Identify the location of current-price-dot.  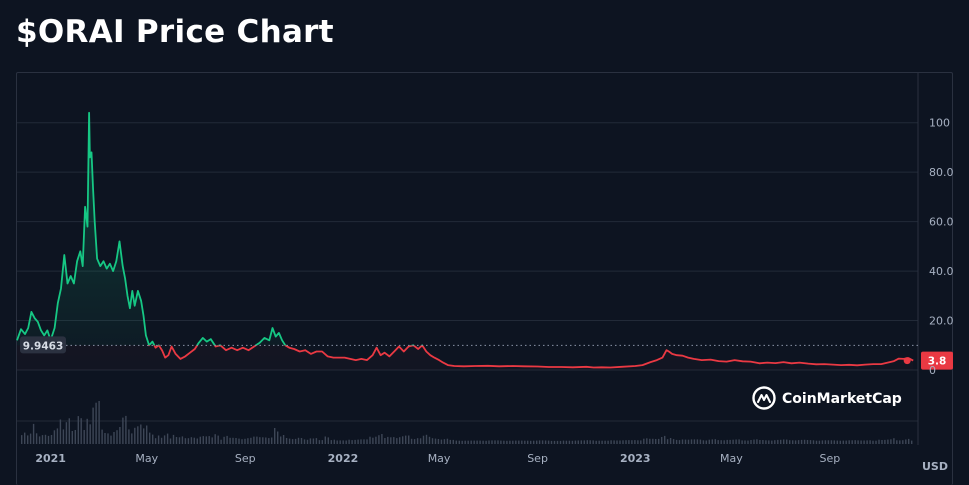
(907, 361).